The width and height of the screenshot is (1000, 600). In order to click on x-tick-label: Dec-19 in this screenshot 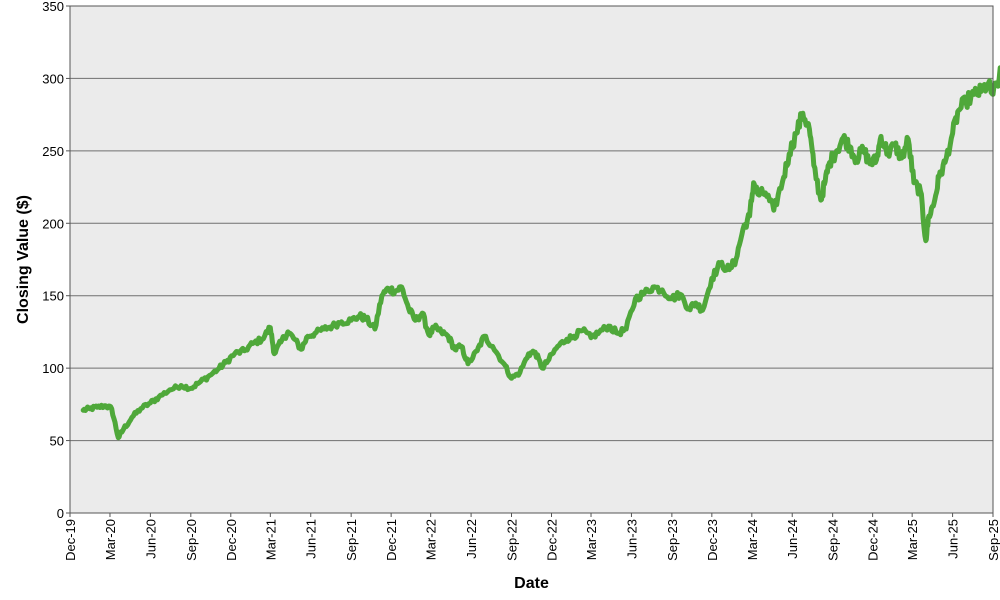, I will do `click(70, 540)`.